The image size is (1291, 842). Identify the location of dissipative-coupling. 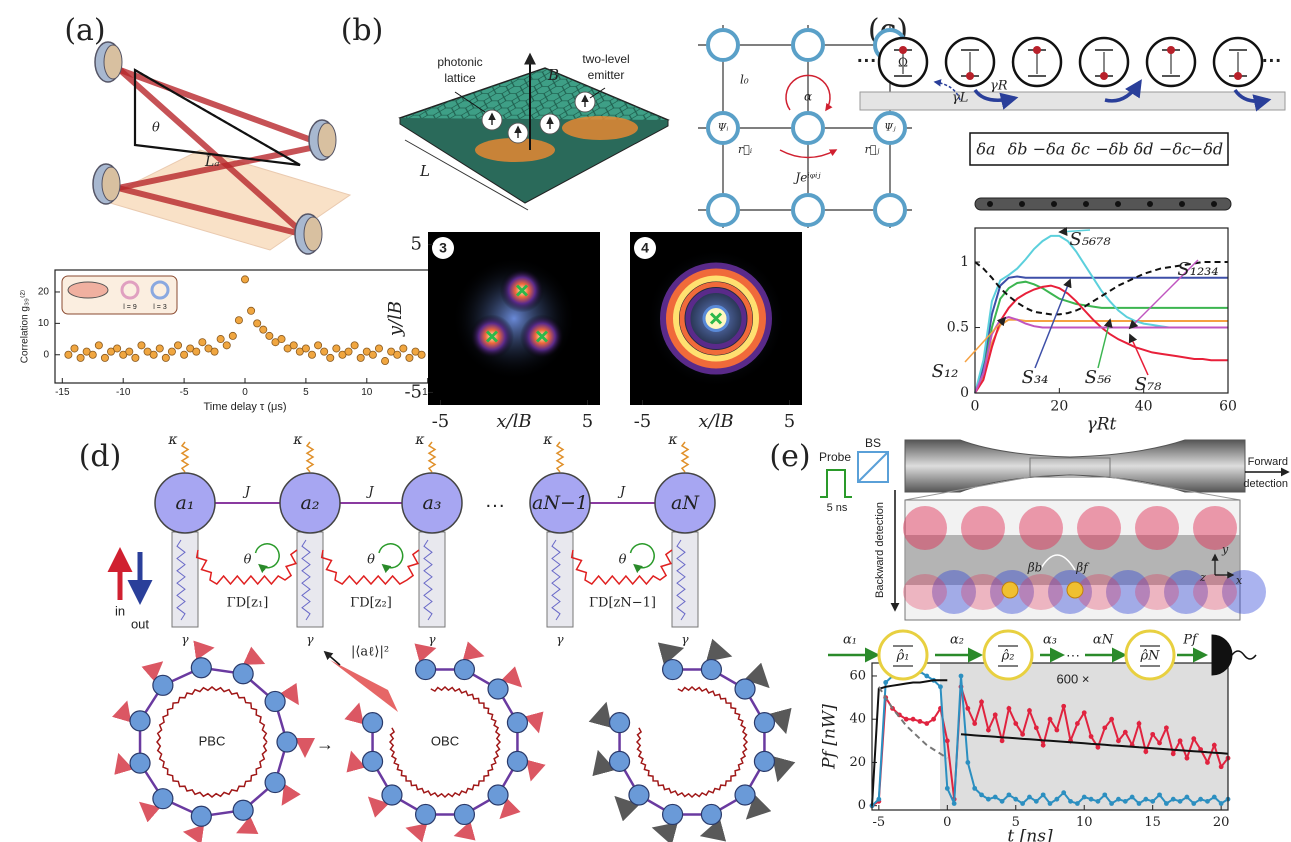
(621, 567).